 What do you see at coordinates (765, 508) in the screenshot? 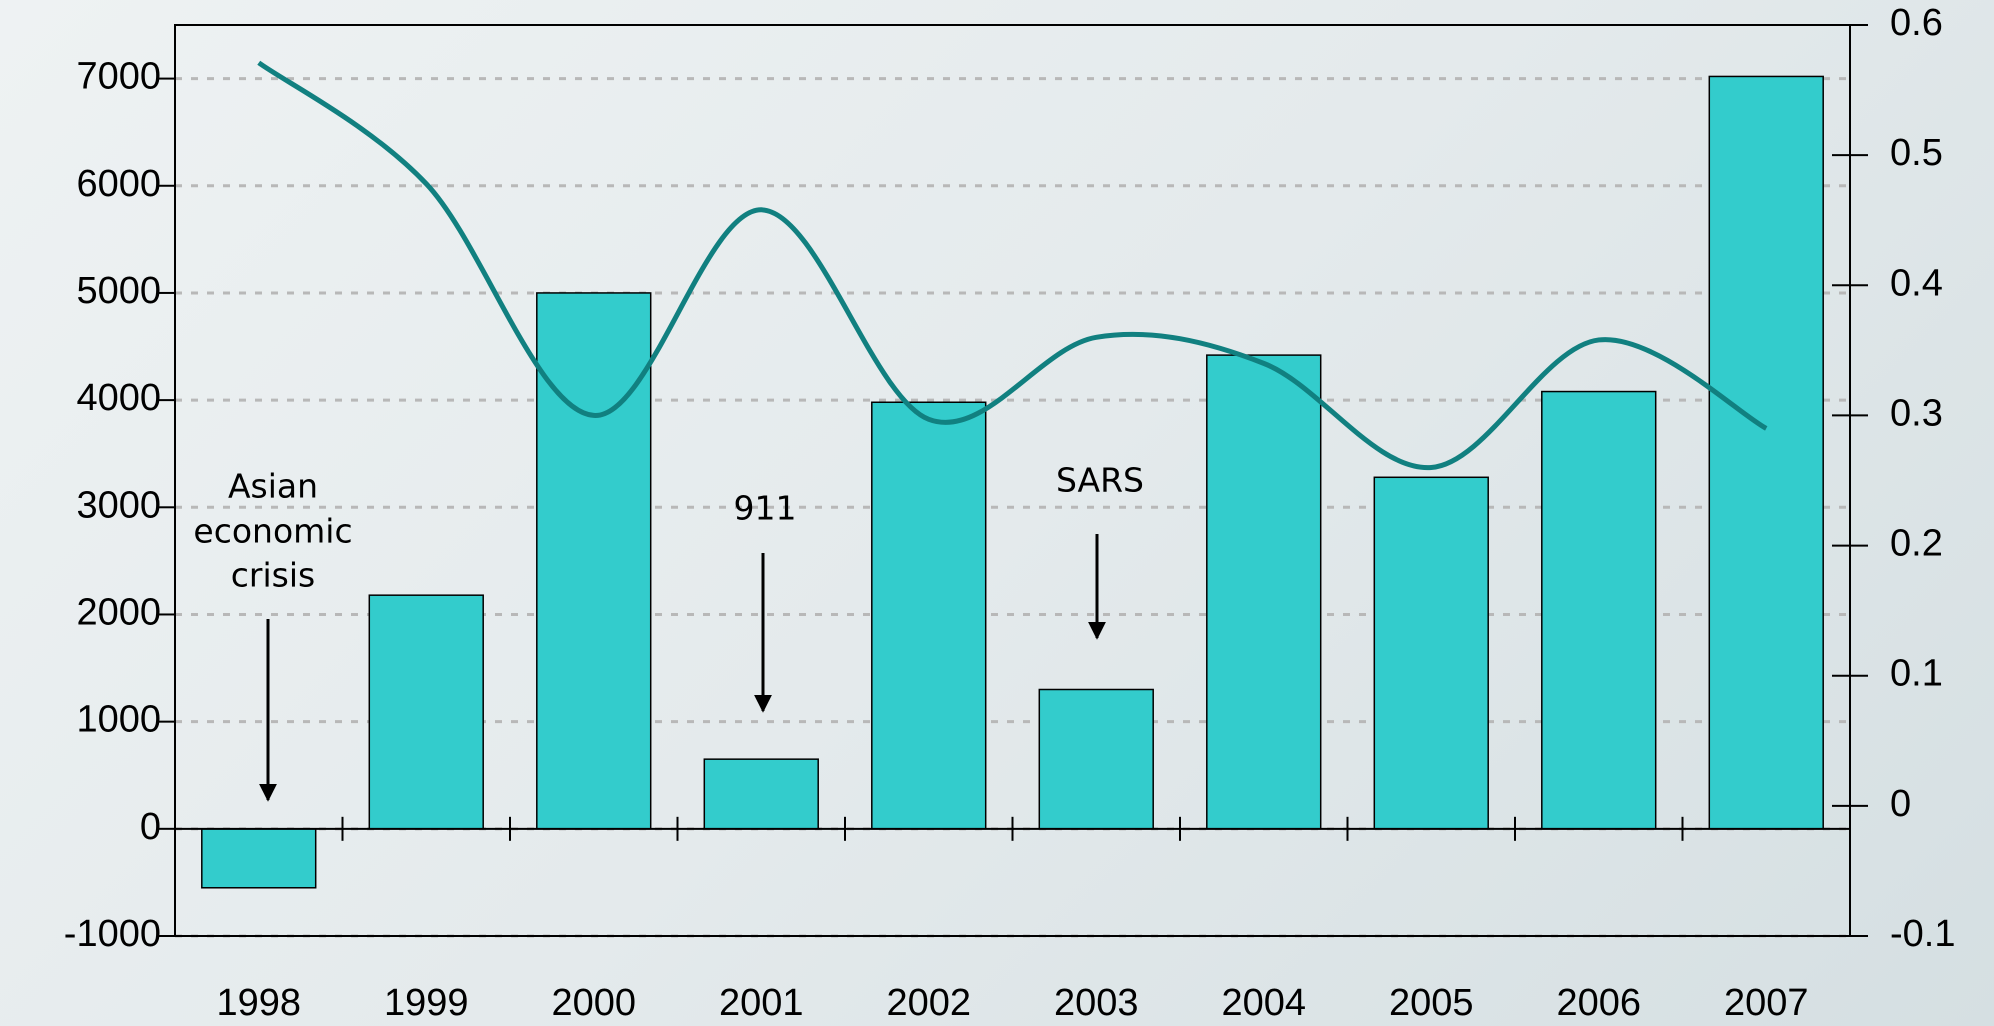
I see `annotation: 911` at bounding box center [765, 508].